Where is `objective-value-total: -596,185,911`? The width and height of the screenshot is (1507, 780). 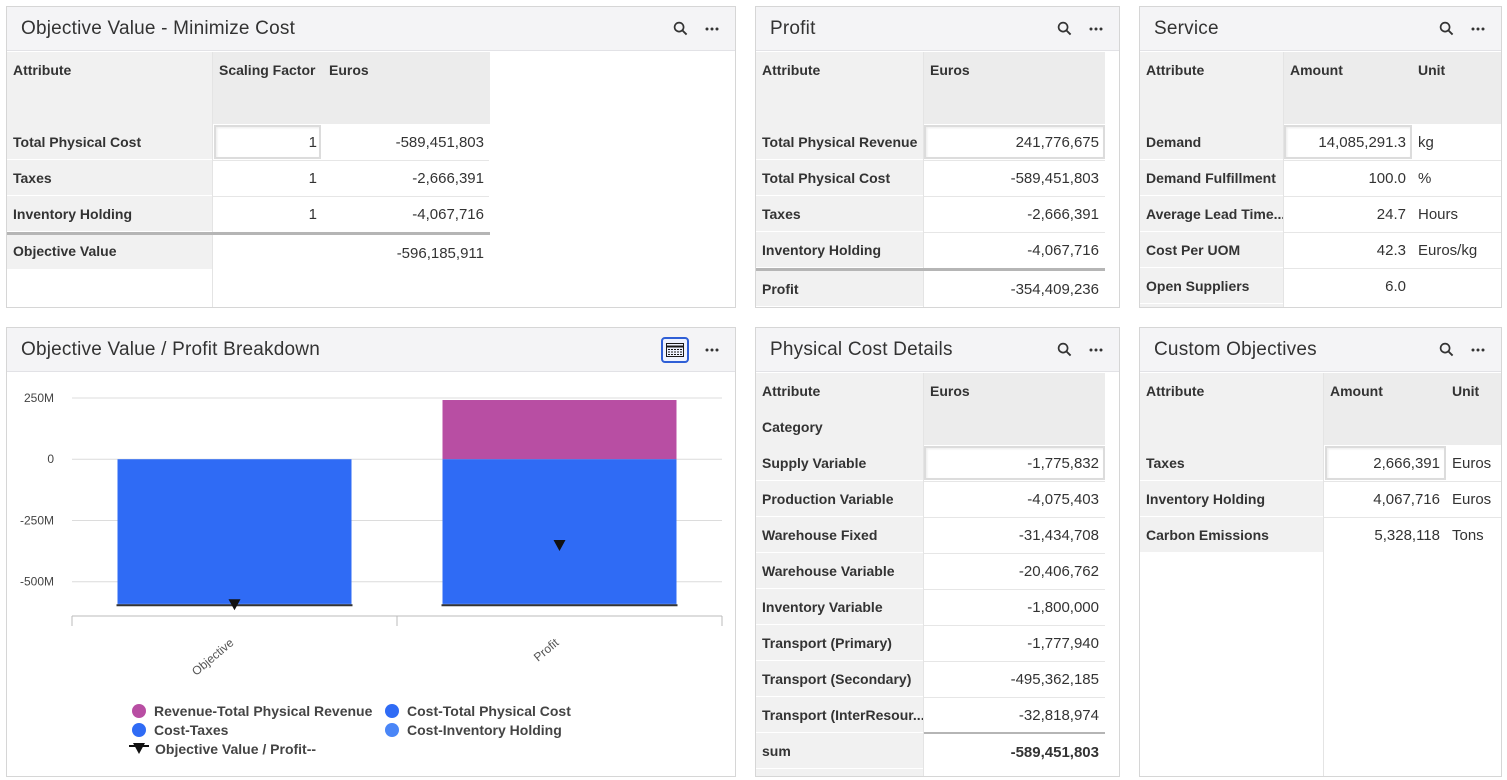 objective-value-total: -596,185,911 is located at coordinates (440, 253).